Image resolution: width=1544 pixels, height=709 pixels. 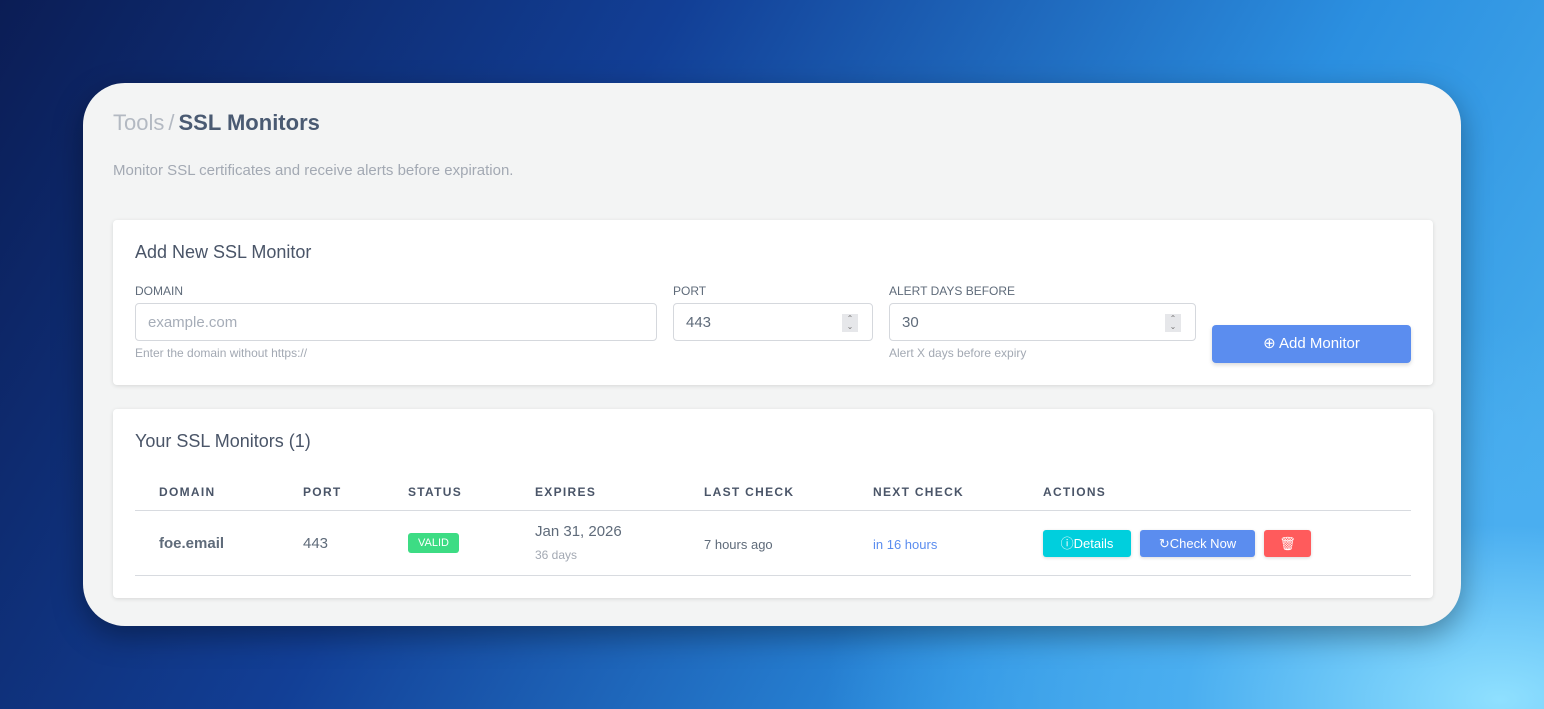 What do you see at coordinates (1203, 543) in the screenshot?
I see `check-now-label: Check Now` at bounding box center [1203, 543].